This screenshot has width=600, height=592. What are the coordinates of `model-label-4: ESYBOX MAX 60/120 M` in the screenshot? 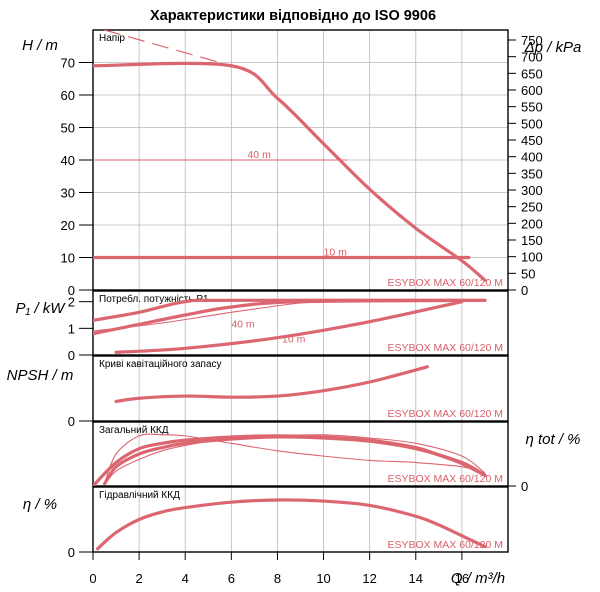 It's located at (445, 545).